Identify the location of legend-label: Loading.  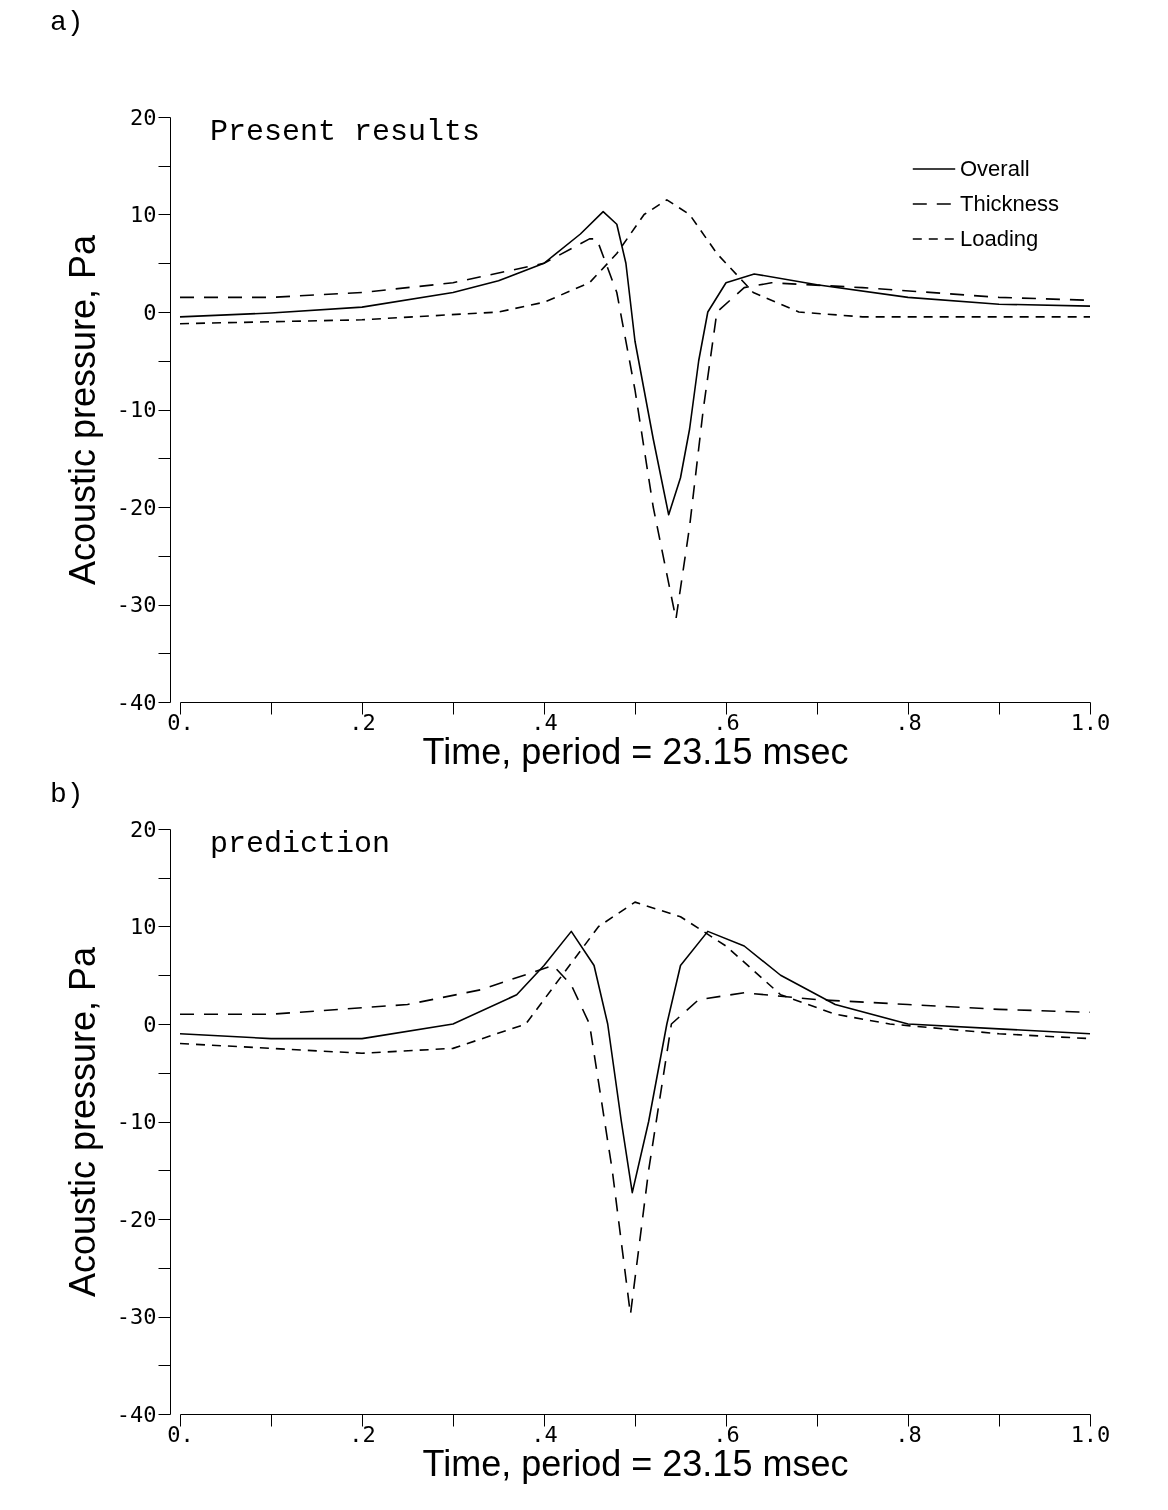
(999, 238).